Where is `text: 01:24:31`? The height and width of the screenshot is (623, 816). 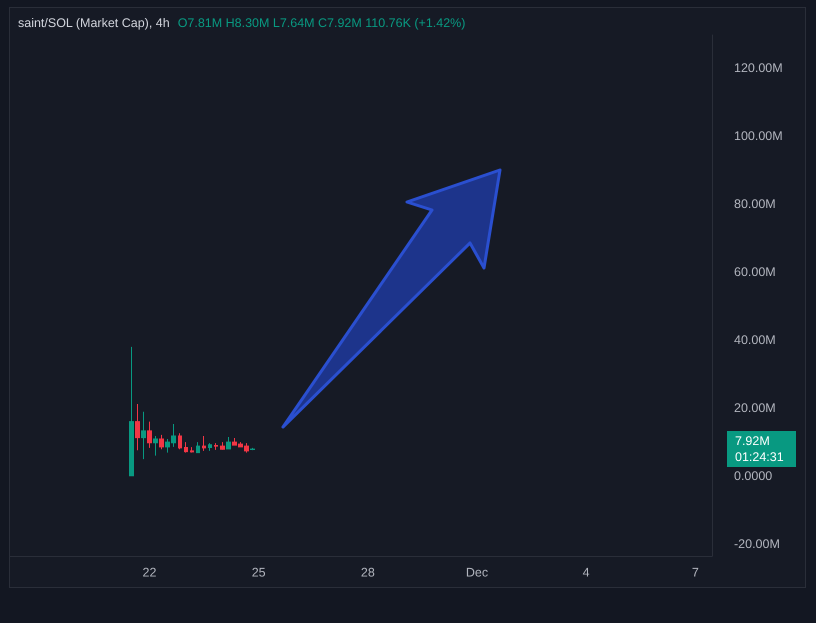 text: 01:24:31 is located at coordinates (759, 457).